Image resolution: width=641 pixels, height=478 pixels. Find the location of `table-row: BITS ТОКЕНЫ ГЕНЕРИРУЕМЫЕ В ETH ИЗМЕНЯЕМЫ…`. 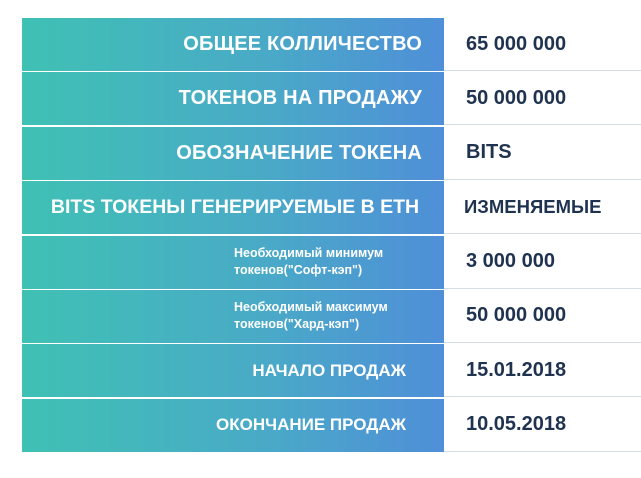

table-row: BITS ТОКЕНЫ ГЕНЕРИРУЕМЫЕ В ETH ИЗМЕНЯЕМЫ… is located at coordinates (331, 208).